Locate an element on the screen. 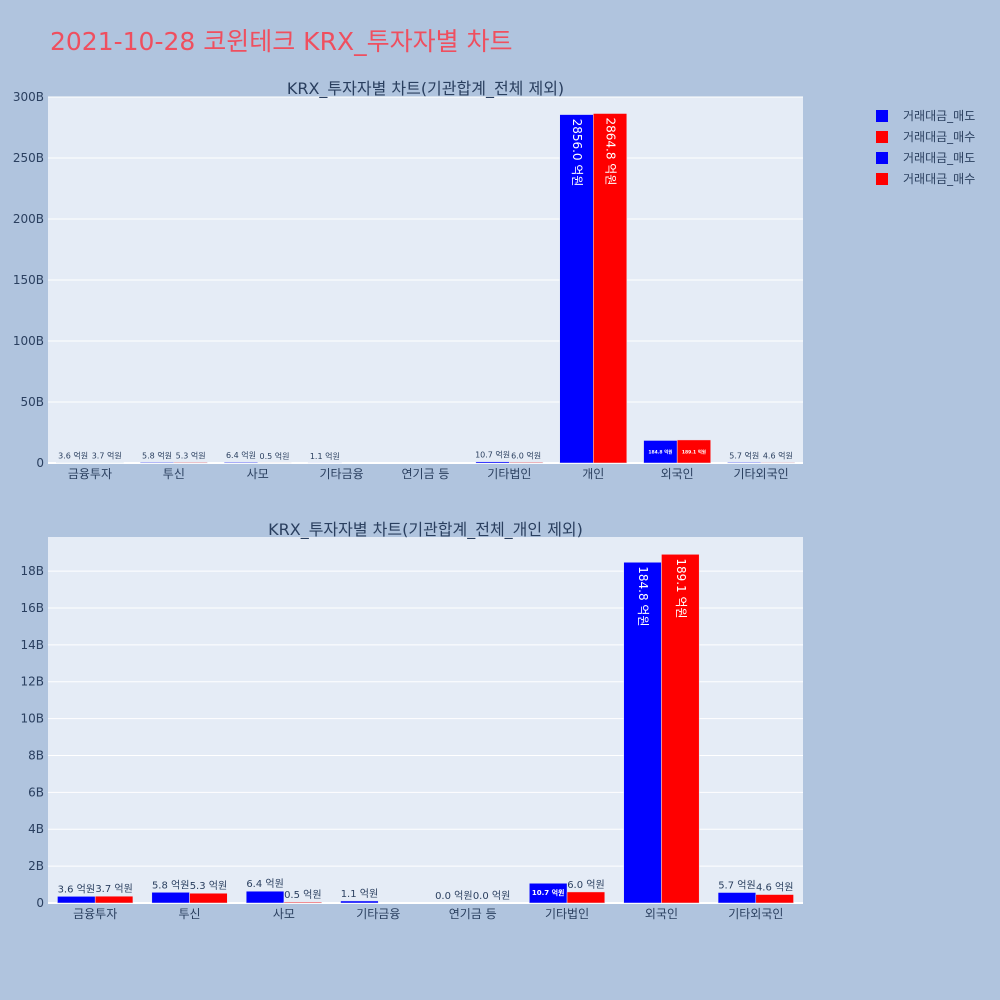 The image size is (1000, 1000). bar-label: 2856.0 억원 is located at coordinates (577, 153).